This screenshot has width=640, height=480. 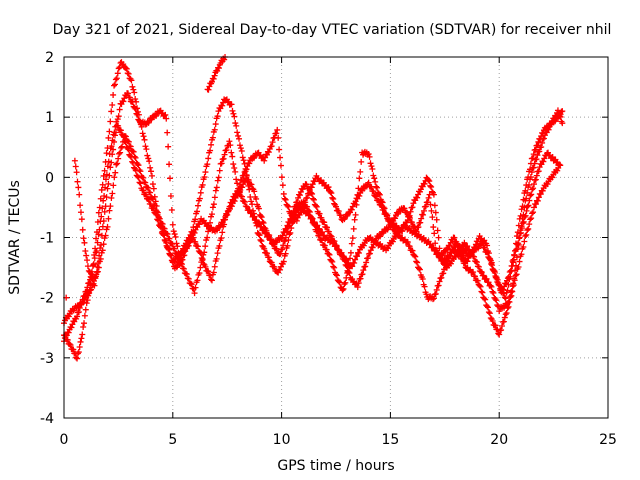 I want to click on x-tick-label: 25, so click(x=608, y=440).